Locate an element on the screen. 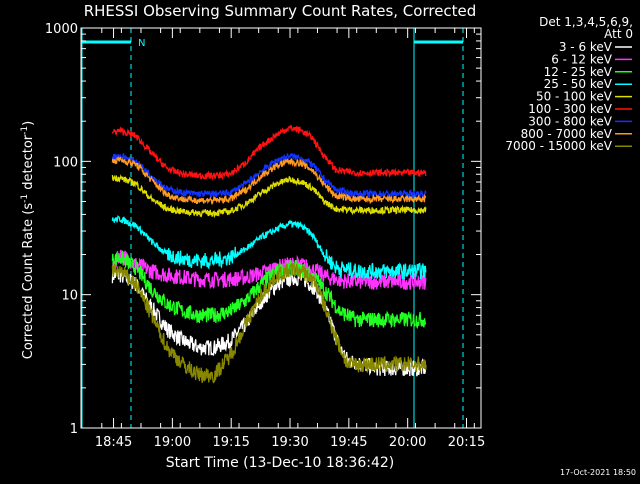 Image resolution: width=640 pixels, height=484 pixels. y-tick-label: 1000 is located at coordinates (61, 29).